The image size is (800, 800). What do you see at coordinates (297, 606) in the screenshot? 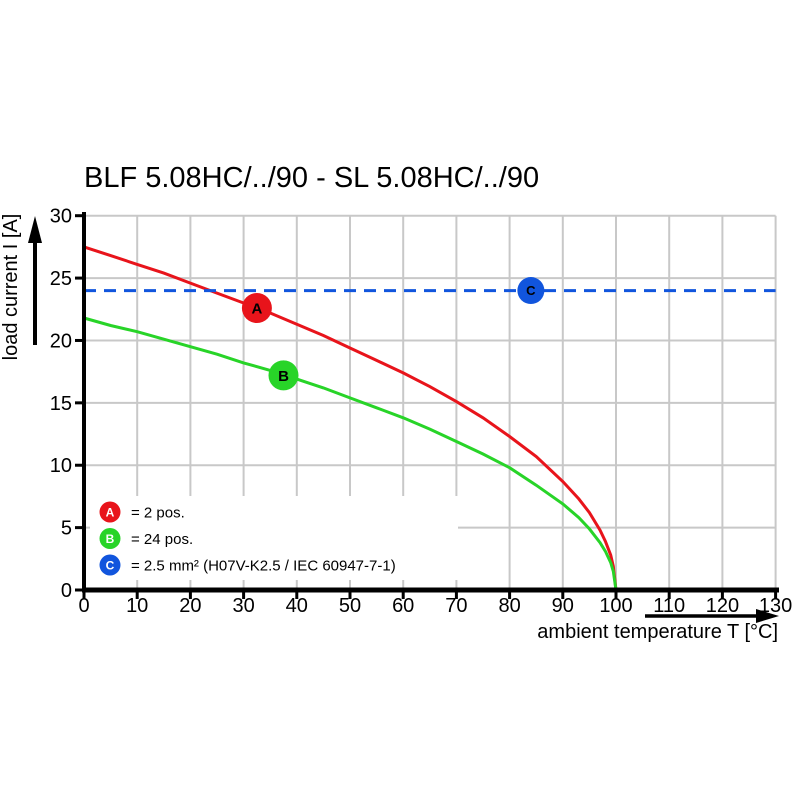
I see `x-tick-40: 40` at bounding box center [297, 606].